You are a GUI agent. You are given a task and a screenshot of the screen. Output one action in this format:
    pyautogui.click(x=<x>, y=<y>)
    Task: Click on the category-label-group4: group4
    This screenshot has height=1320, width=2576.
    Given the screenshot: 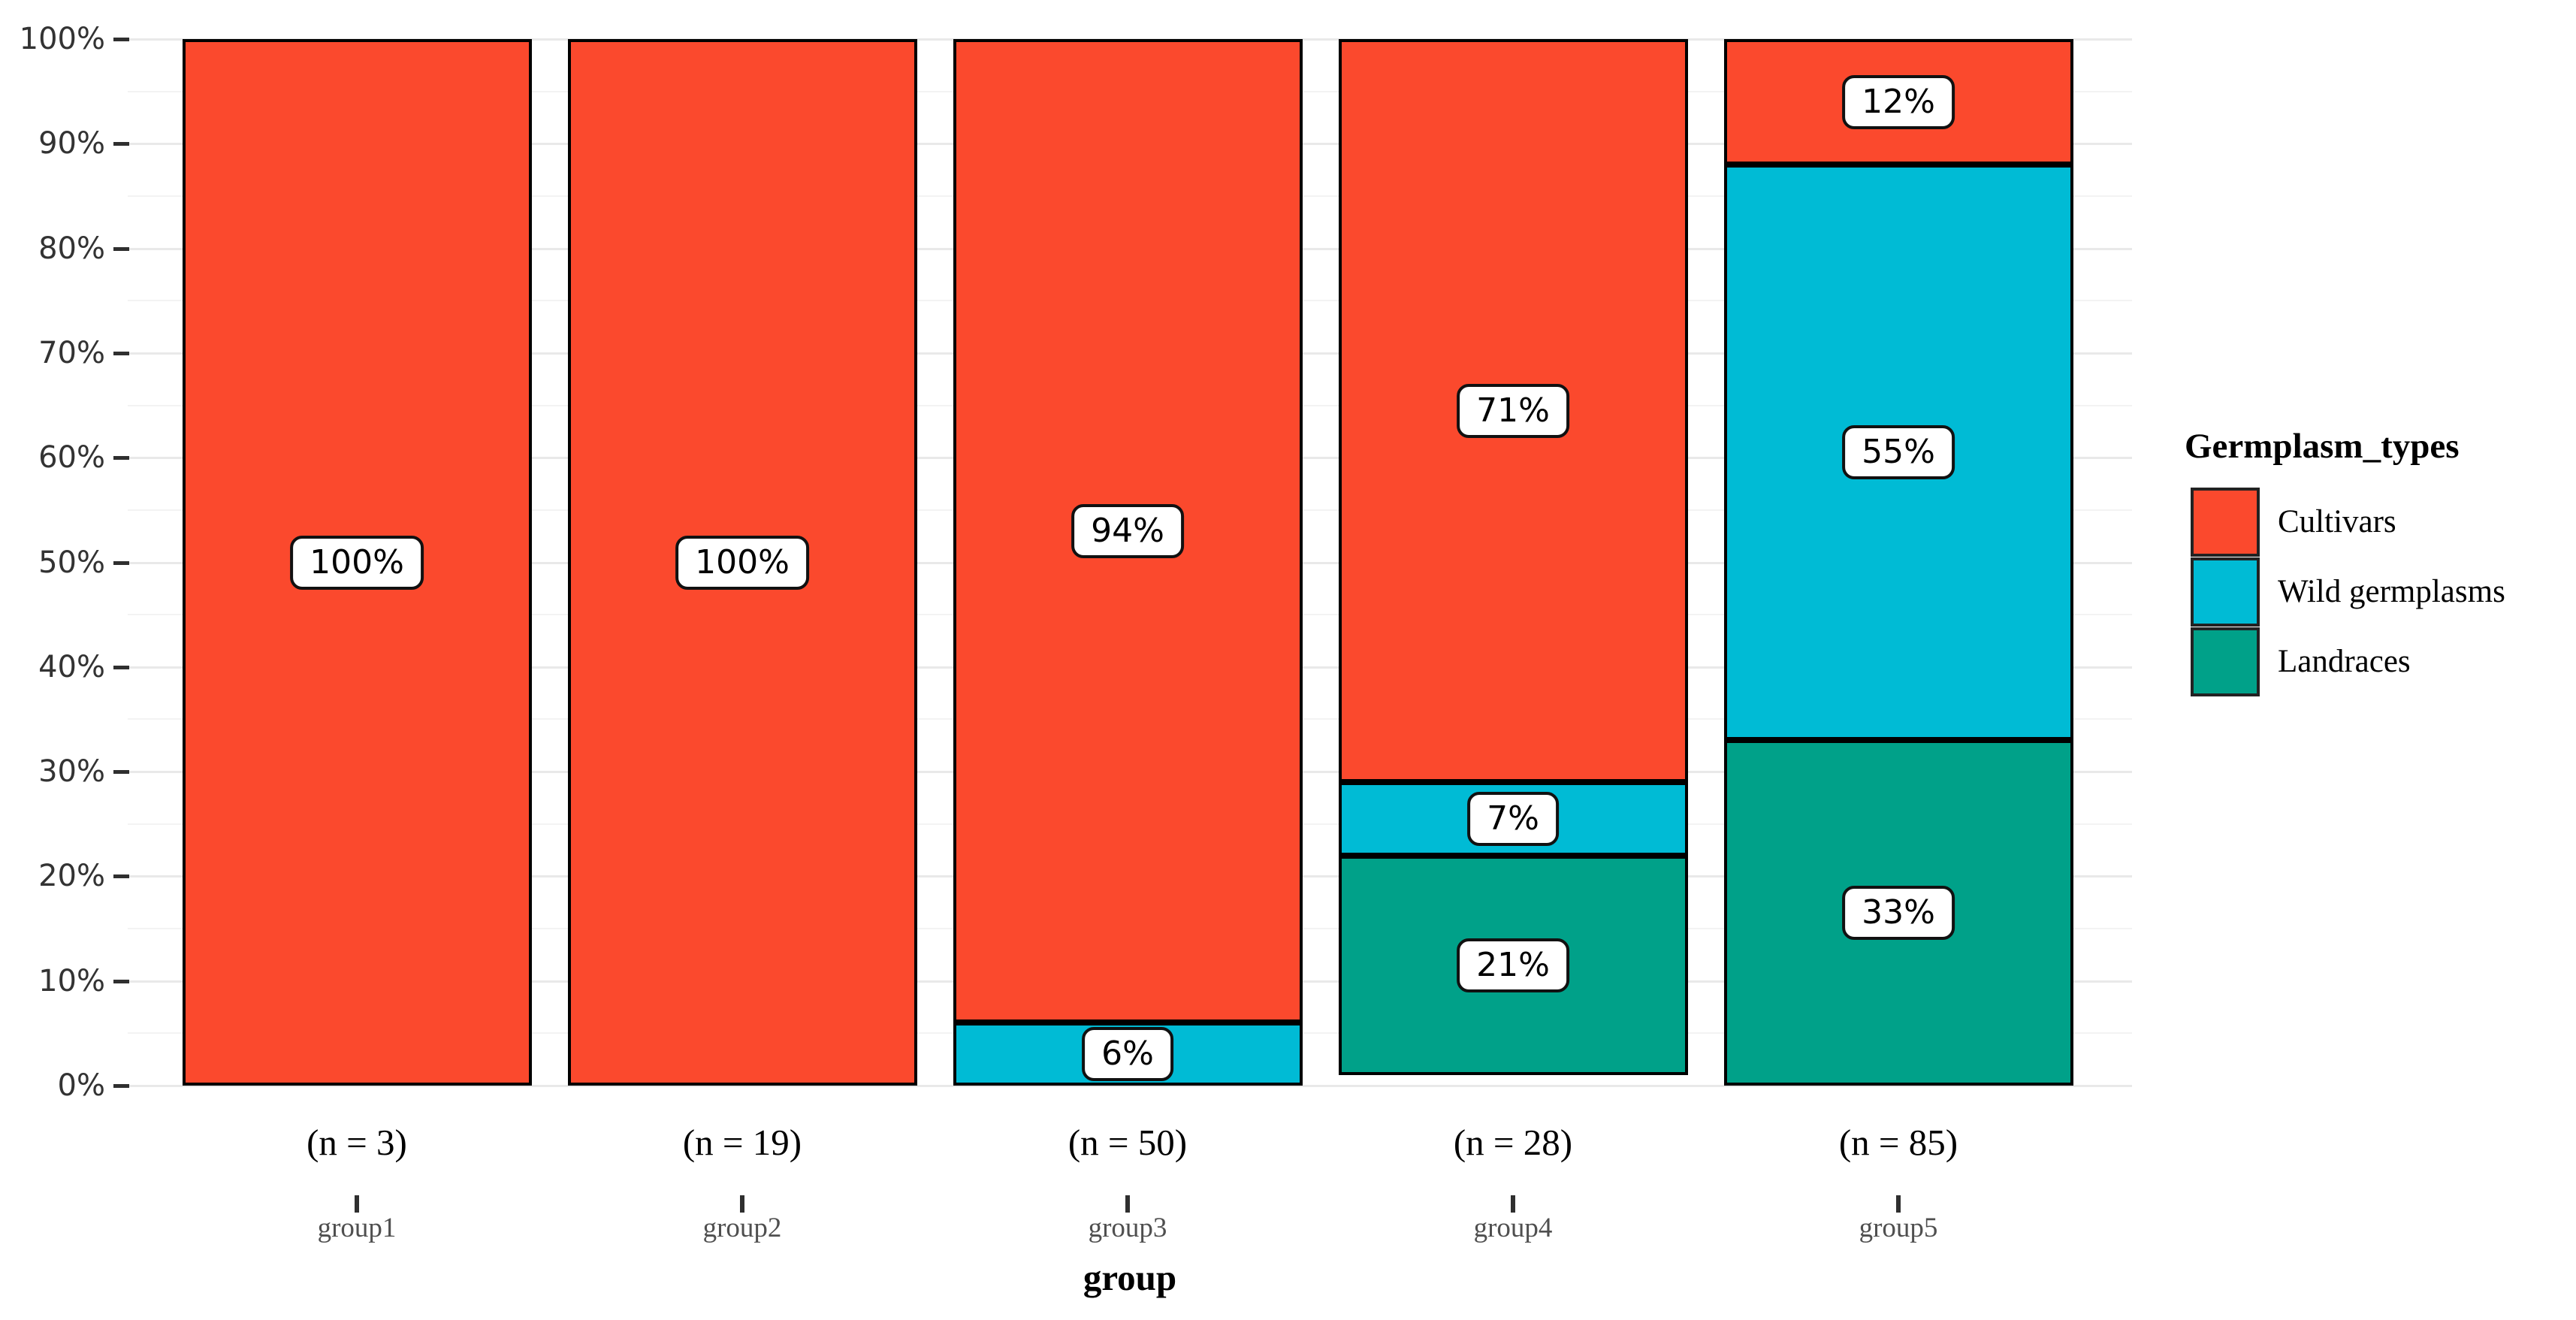 What is the action you would take?
    pyautogui.click(x=1513, y=1228)
    